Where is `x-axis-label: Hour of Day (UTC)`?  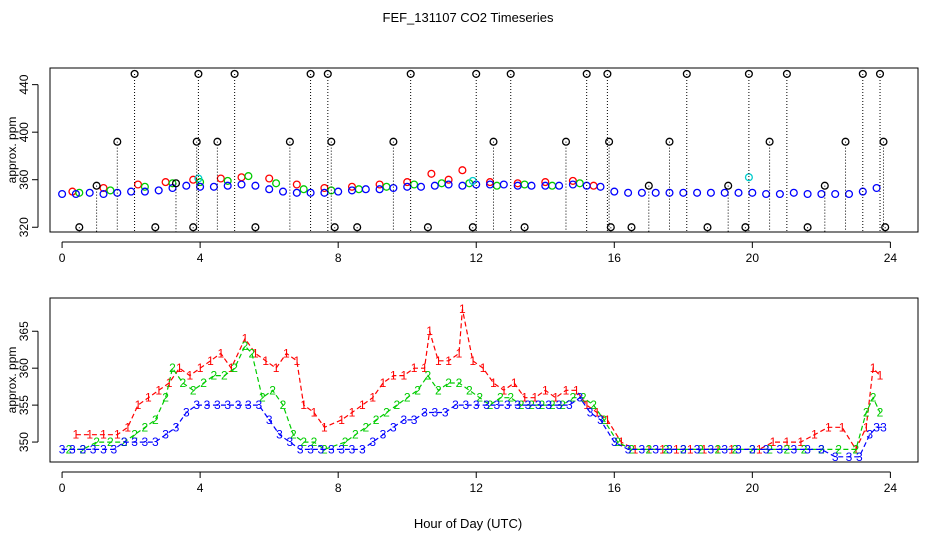 x-axis-label: Hour of Day (UTC) is located at coordinates (468, 523).